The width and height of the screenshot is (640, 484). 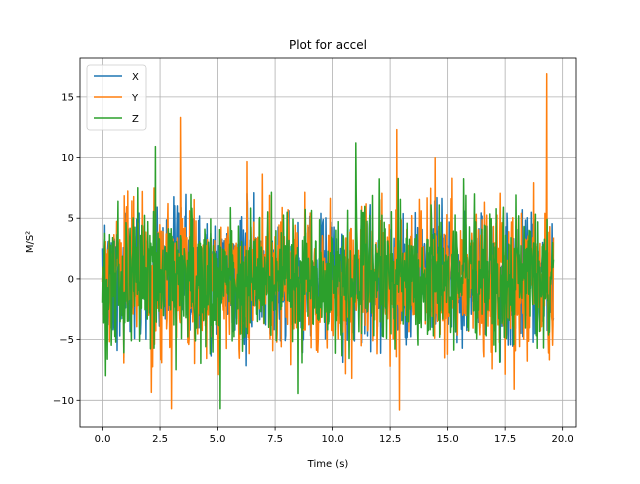 I want to click on y-tick-label: −5, so click(x=66, y=340).